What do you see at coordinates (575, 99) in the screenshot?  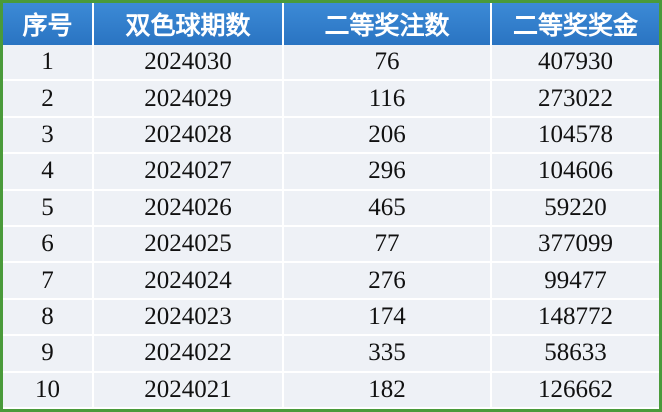 I see `table-cell: 273022` at bounding box center [575, 99].